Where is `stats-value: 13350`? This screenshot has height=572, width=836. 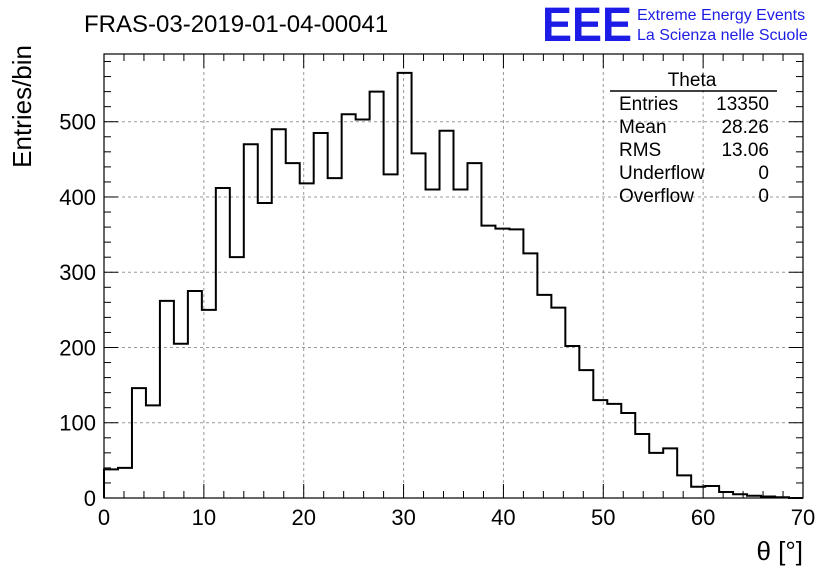 stats-value: 13350 is located at coordinates (742, 104).